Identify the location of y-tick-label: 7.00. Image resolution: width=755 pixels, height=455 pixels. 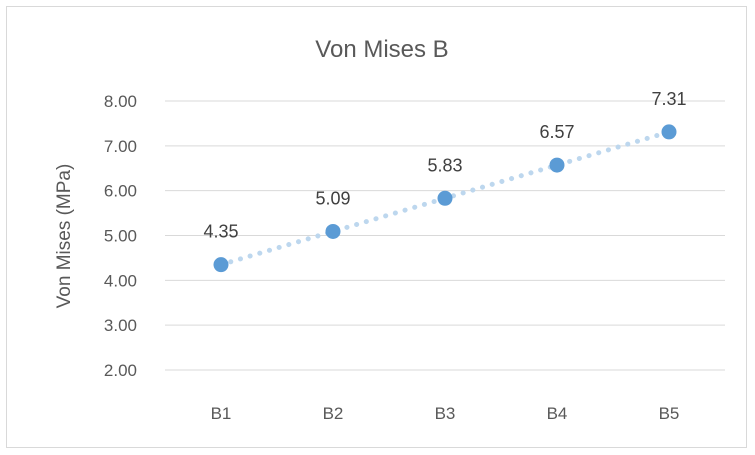
(120, 146).